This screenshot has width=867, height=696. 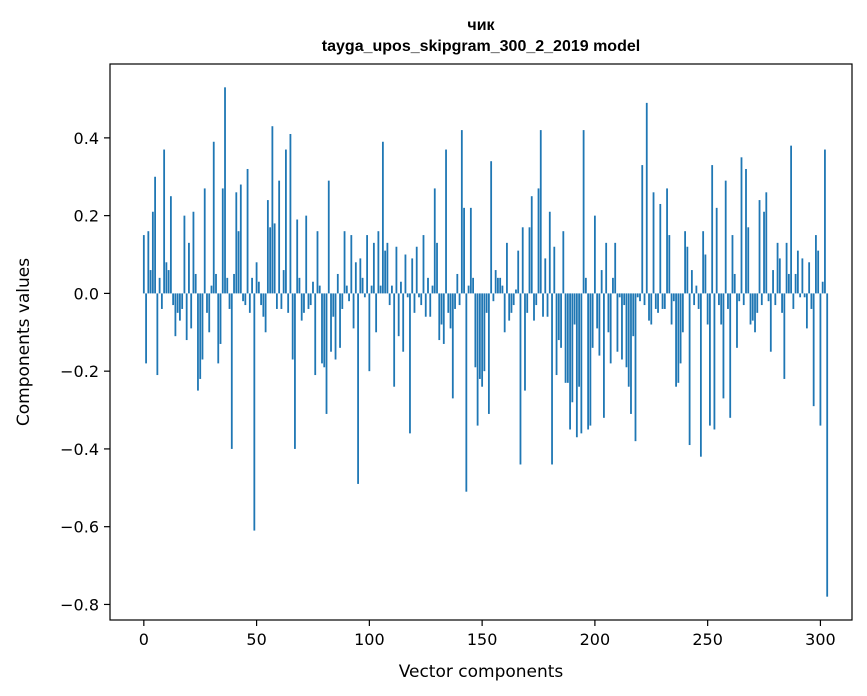 I want to click on y-tick-label: −0.6, so click(x=79, y=527).